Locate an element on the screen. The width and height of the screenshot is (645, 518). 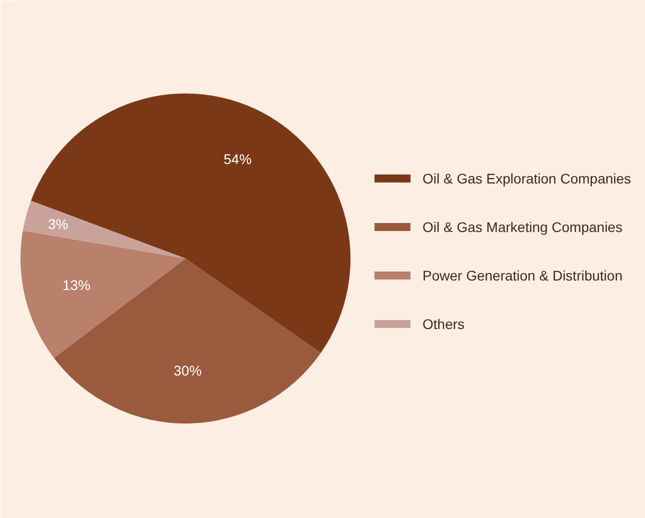
legend-label: Oil & Gas Exploration Companies is located at coordinates (527, 178).